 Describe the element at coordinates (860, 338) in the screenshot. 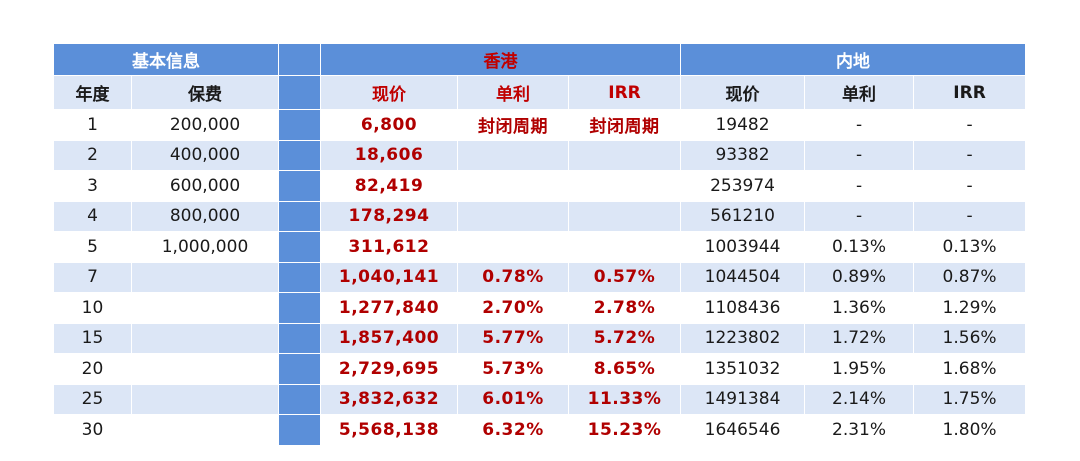

I see `cell-mainland-simple-interest: 1.72%` at that location.